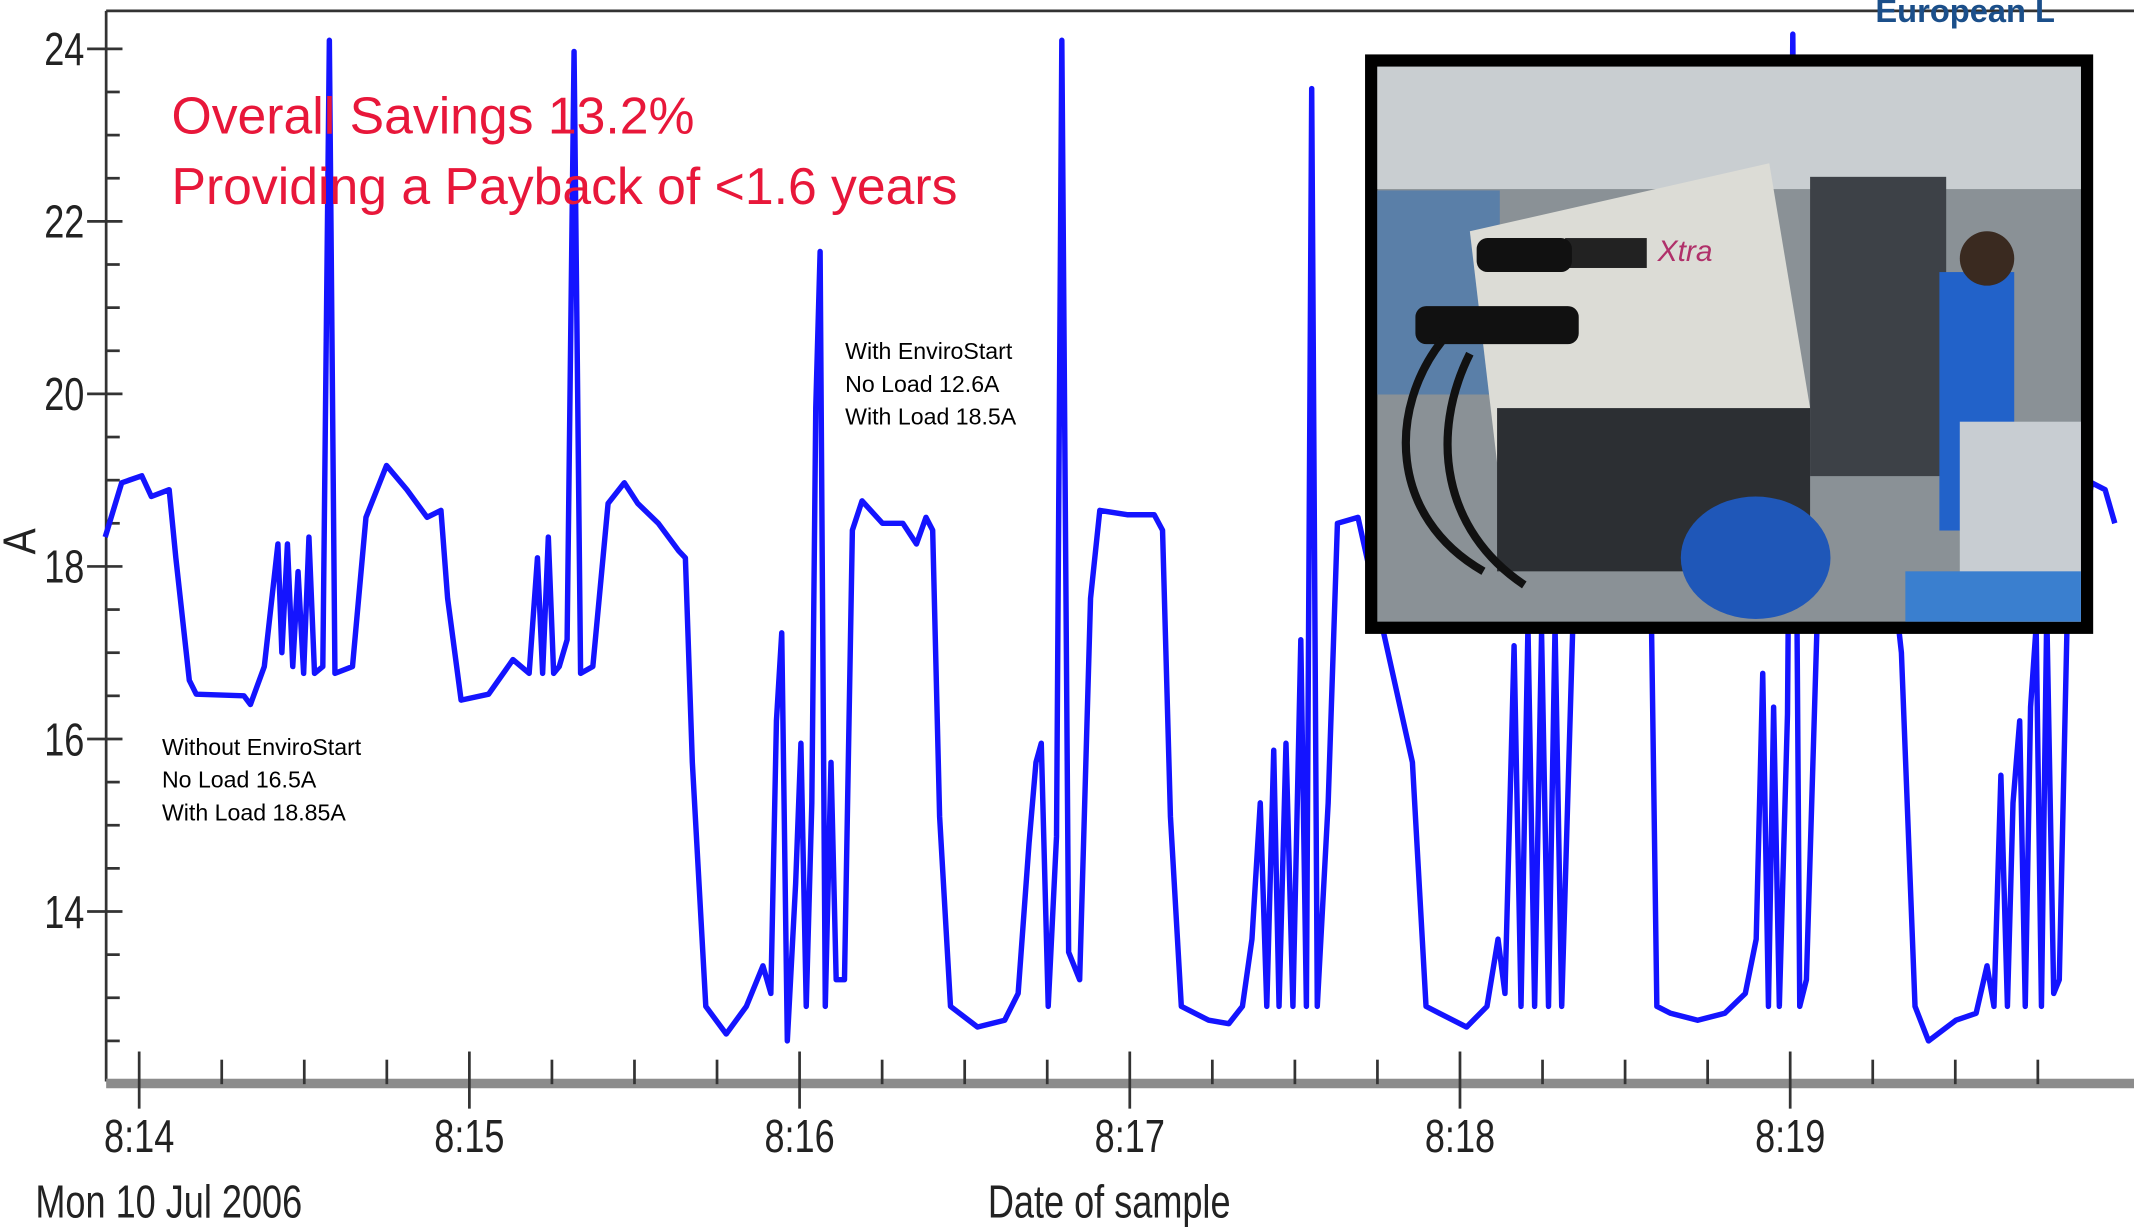  I want to click on x-axis, so click(1120, 1083).